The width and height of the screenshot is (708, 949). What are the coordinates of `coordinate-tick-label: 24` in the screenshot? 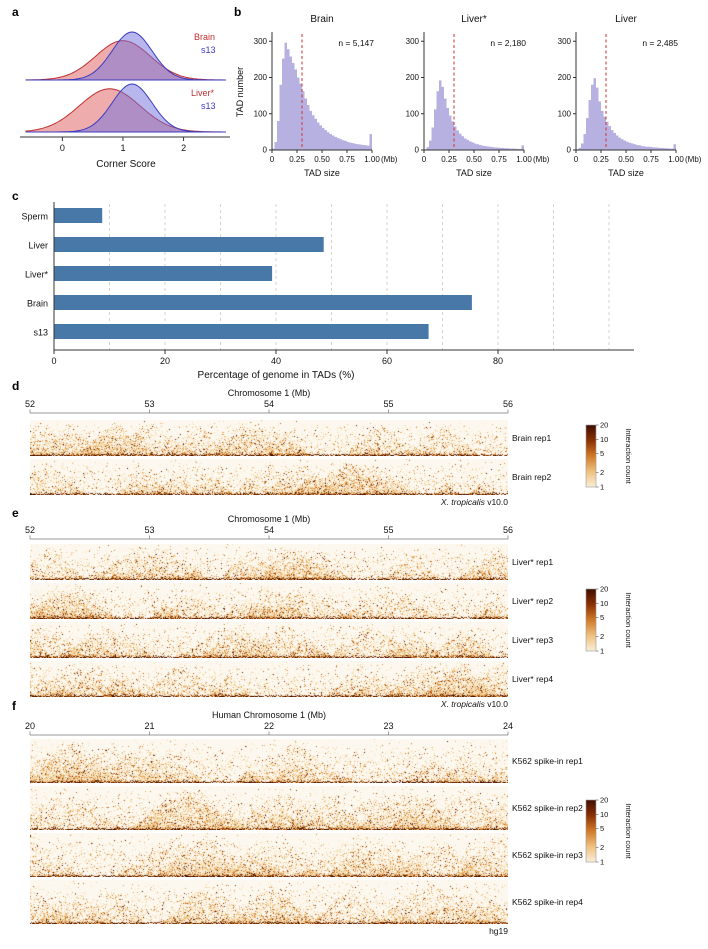 It's located at (508, 726).